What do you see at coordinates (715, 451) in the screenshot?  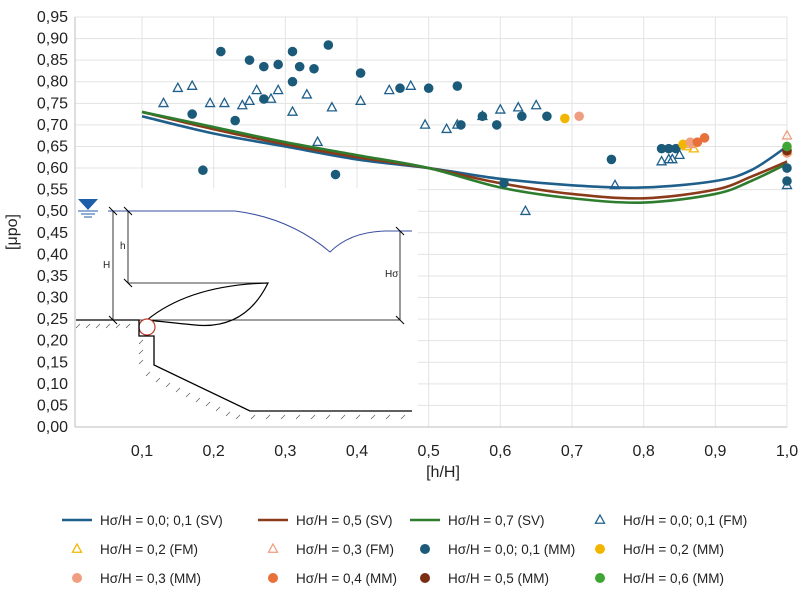 I see `x-tick-label: 0,9` at bounding box center [715, 451].